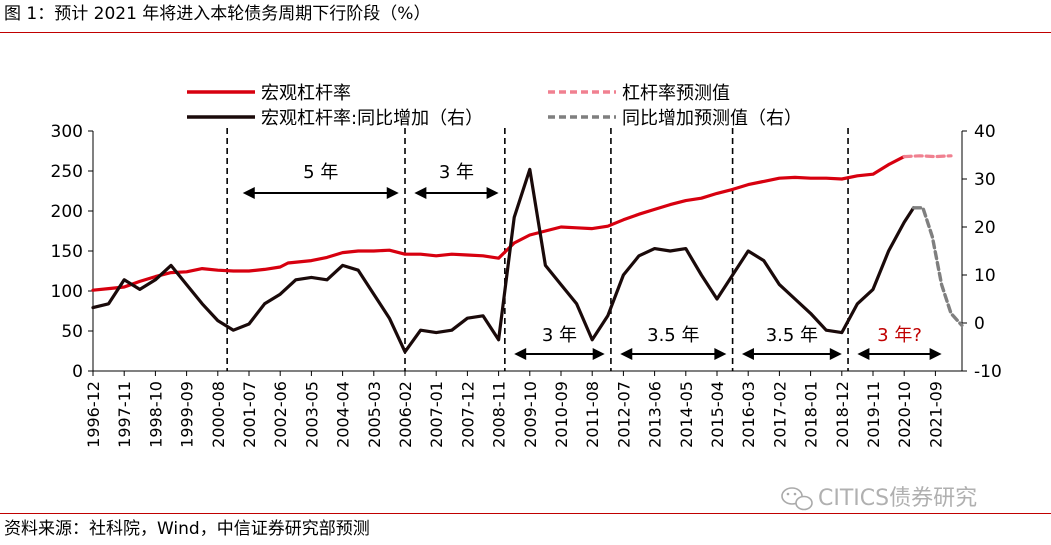 This screenshot has width=1051, height=545. What do you see at coordinates (686, 414) in the screenshot?
I see `x-tick-label: 2014-05` at bounding box center [686, 414].